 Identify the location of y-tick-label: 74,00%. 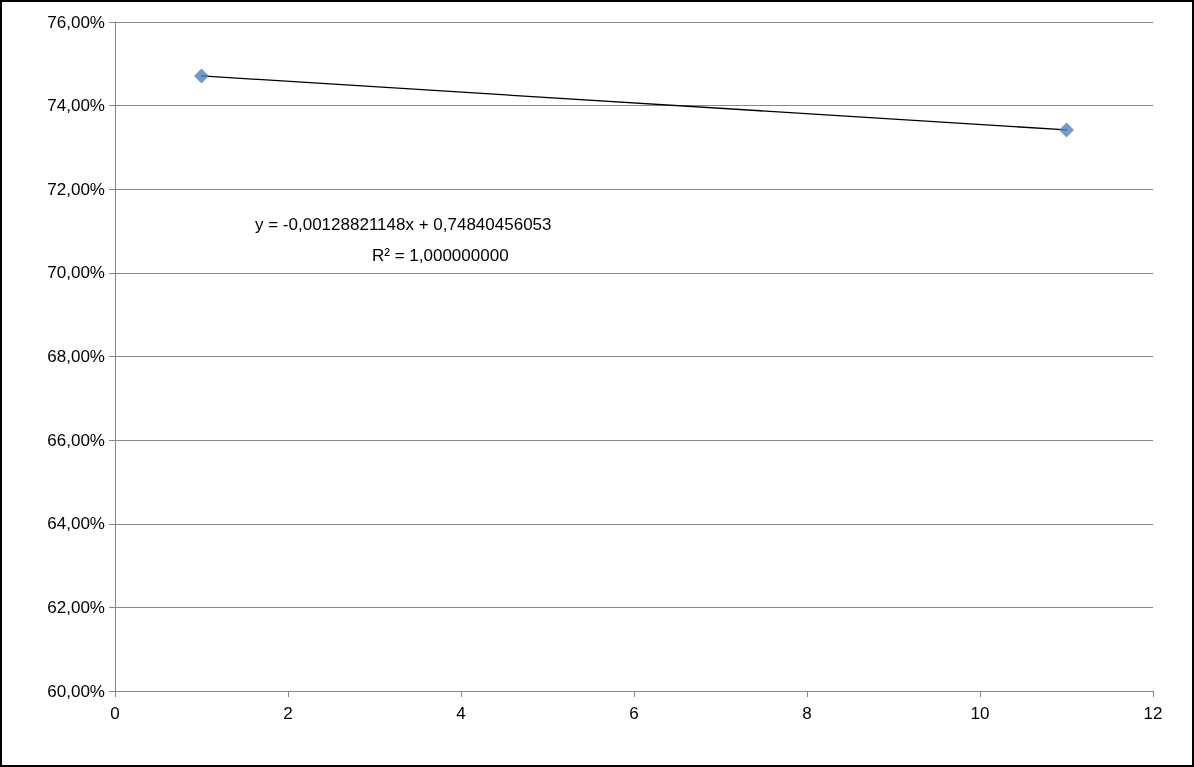
(76, 106).